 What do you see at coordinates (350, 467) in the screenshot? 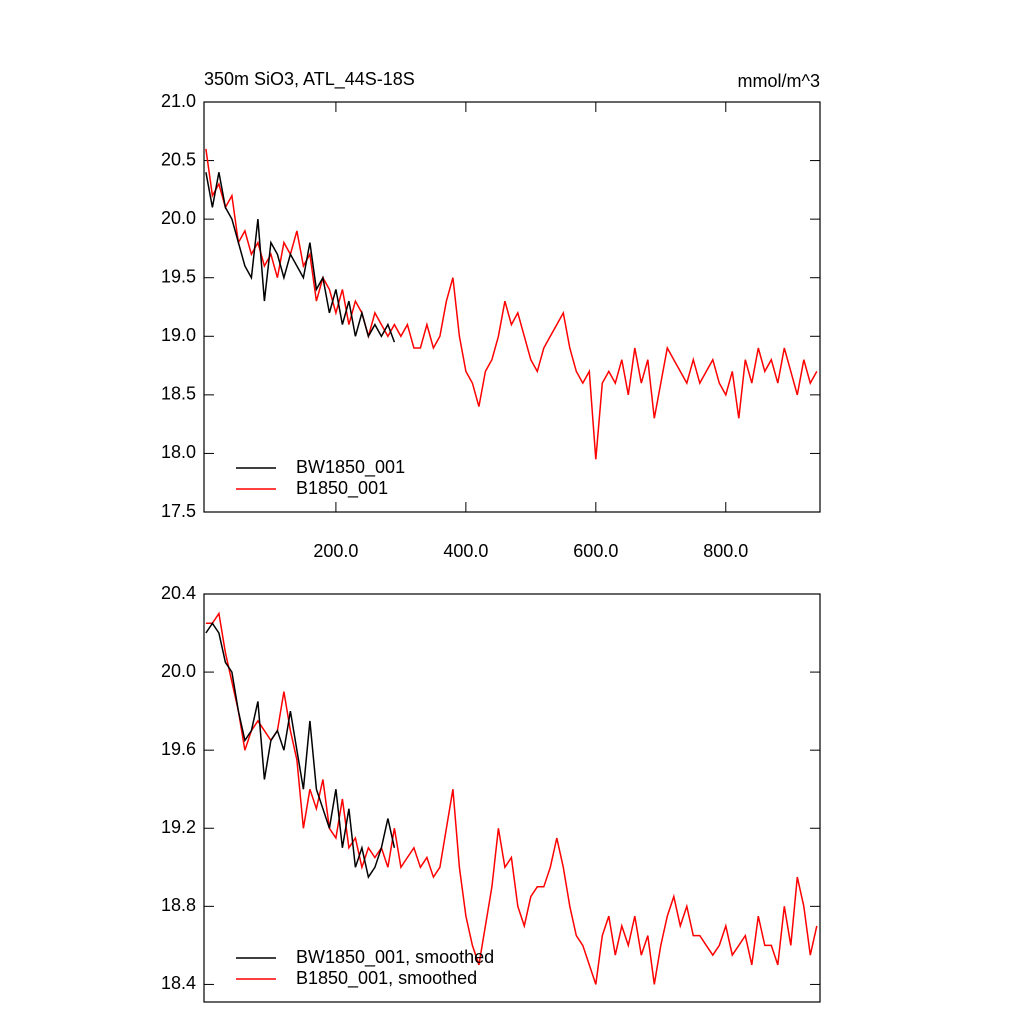
I see `legend-label: BW1850_001` at bounding box center [350, 467].